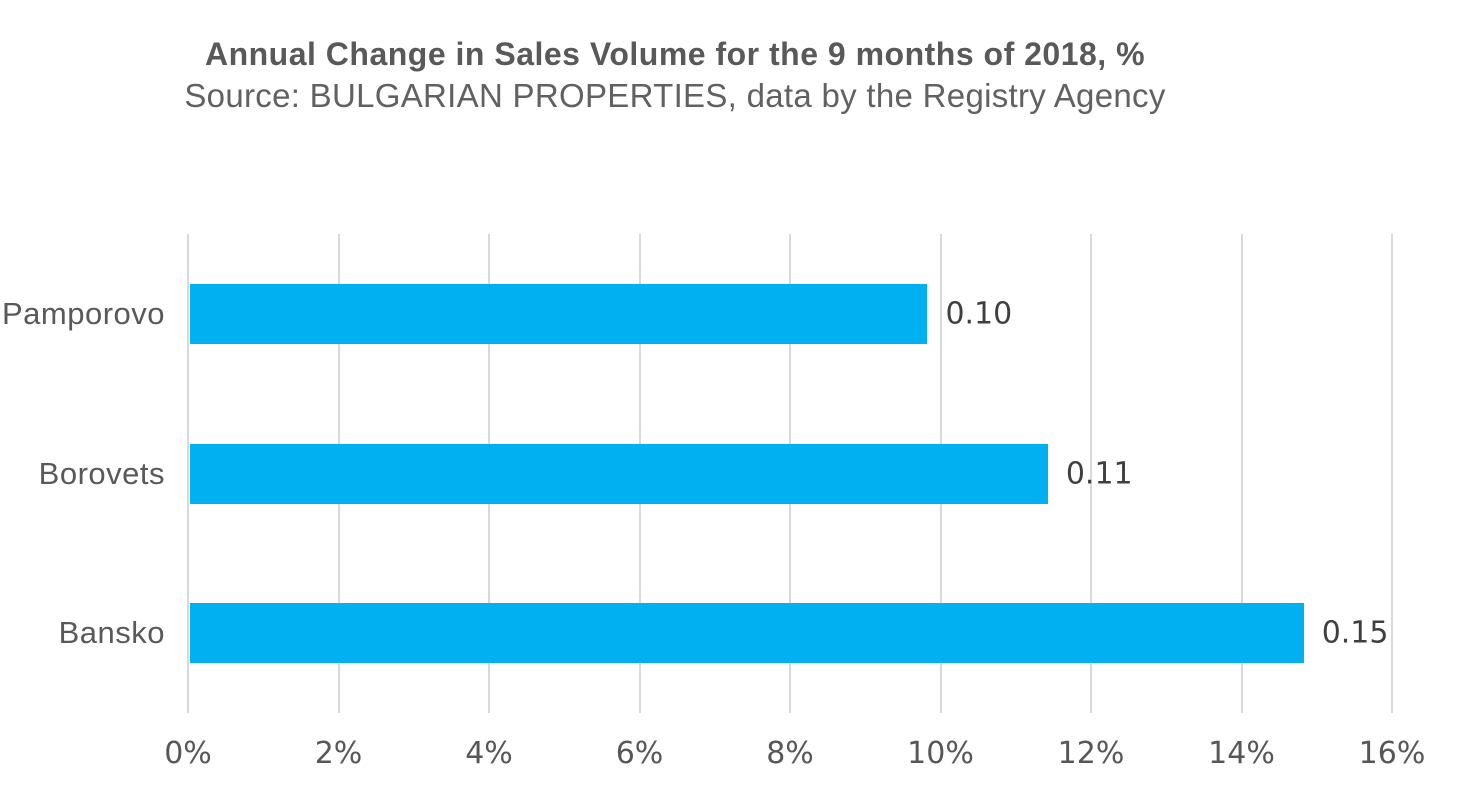  Describe the element at coordinates (188, 753) in the screenshot. I see `x-axis-tick-label: 0%` at that location.